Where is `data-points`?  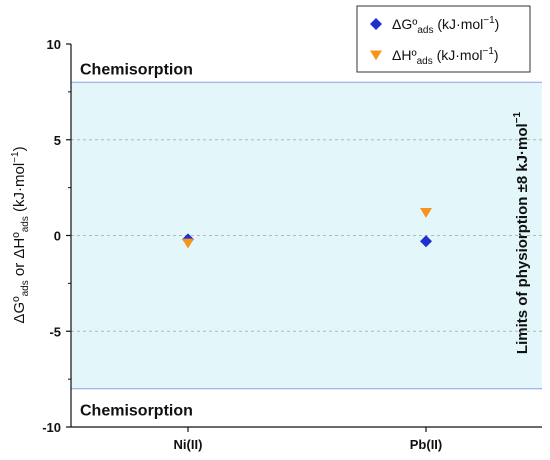
data-points is located at coordinates (307, 228).